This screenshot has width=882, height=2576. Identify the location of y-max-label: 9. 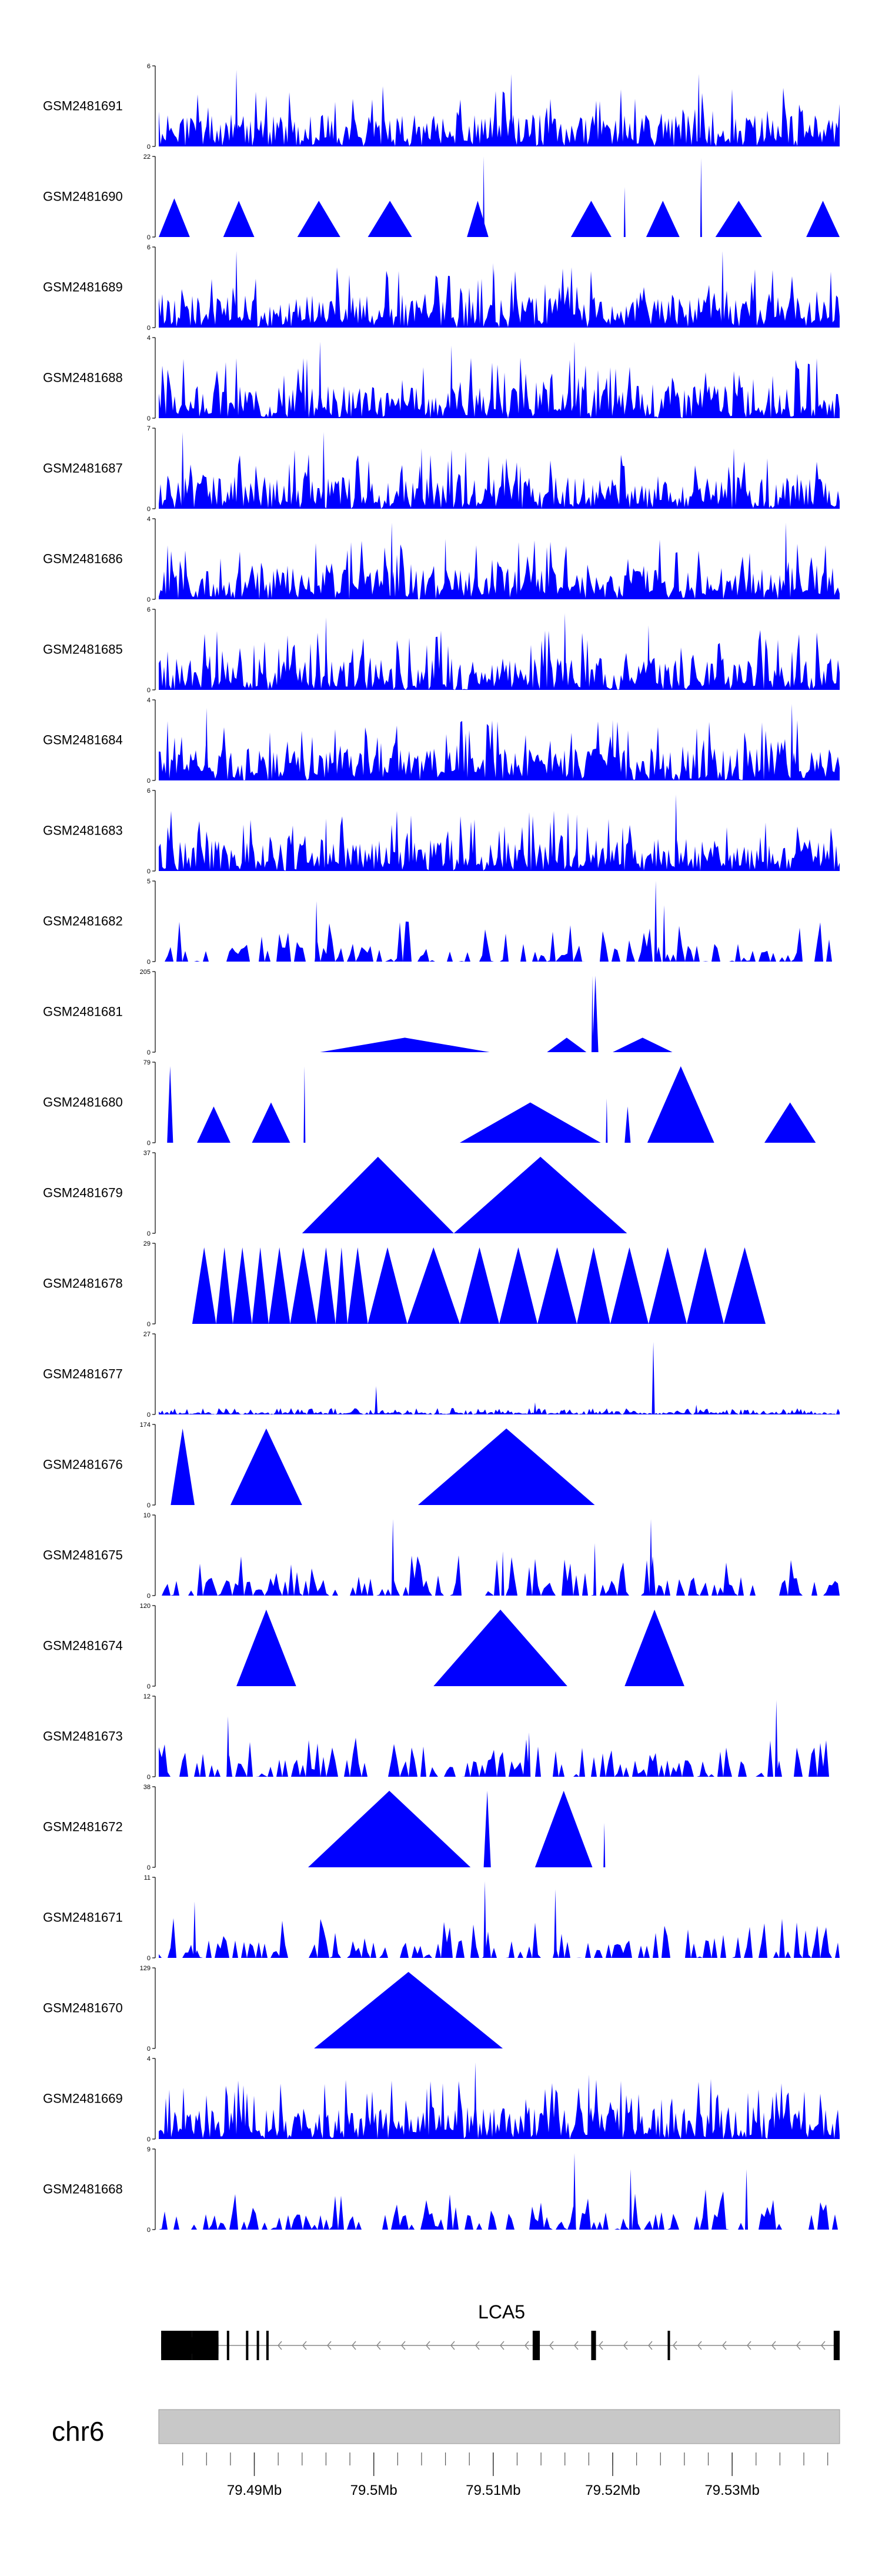
(149, 2149).